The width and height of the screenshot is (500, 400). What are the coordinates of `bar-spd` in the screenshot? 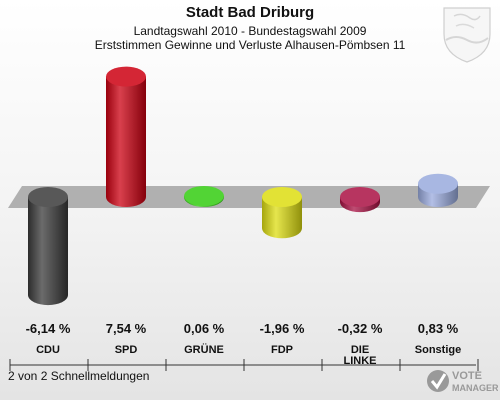 It's located at (126, 136).